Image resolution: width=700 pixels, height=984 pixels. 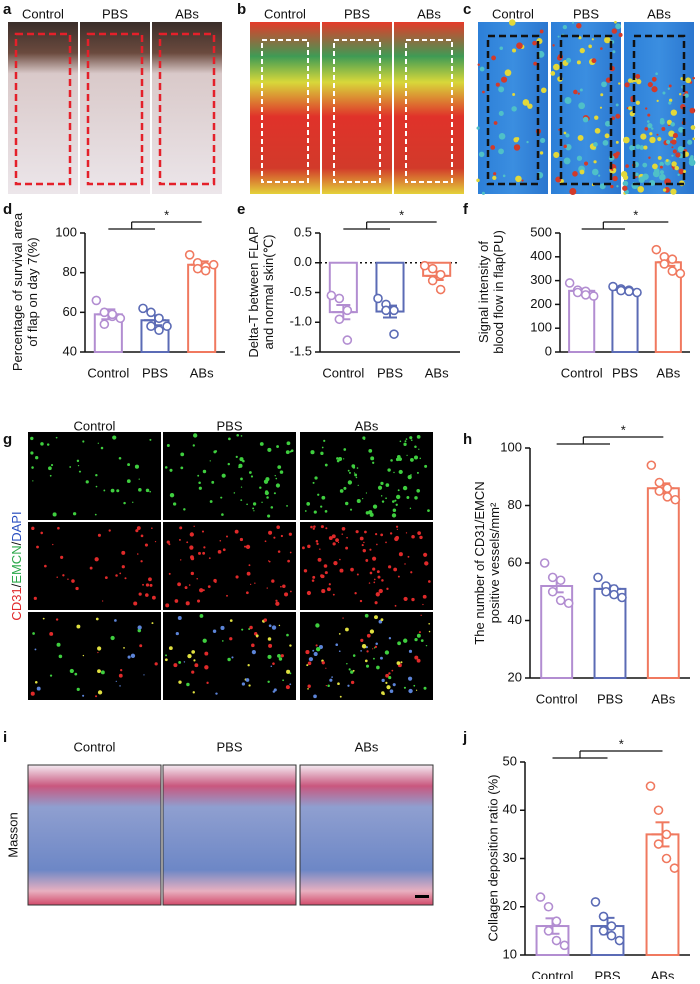 I want to click on y-tick-label: -1.5, so click(x=301, y=350).